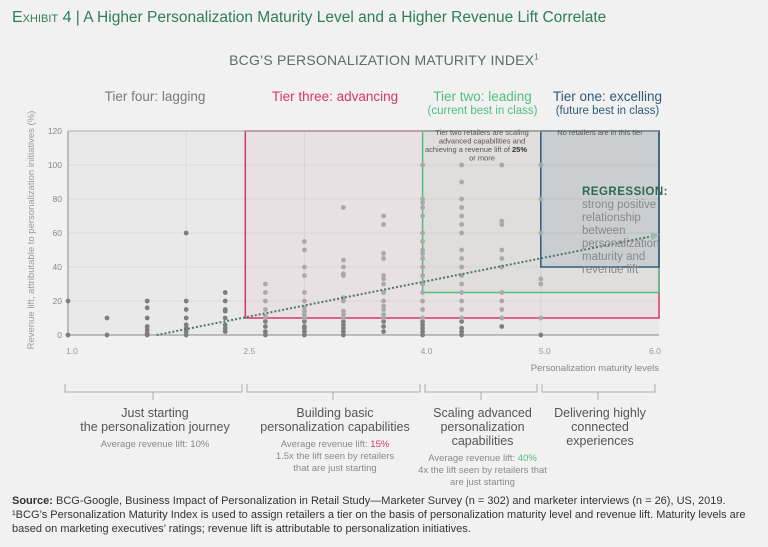 This screenshot has height=547, width=768. I want to click on y-tick-label: 80, so click(58, 199).